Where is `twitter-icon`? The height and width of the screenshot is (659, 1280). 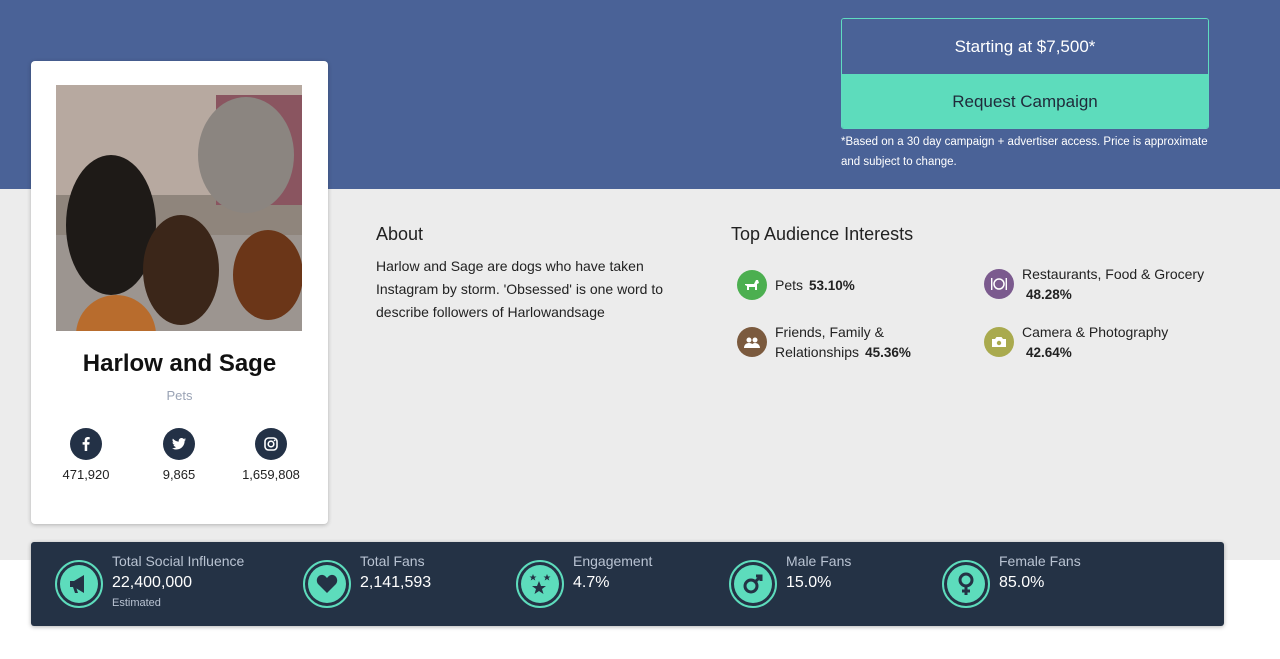 twitter-icon is located at coordinates (179, 444).